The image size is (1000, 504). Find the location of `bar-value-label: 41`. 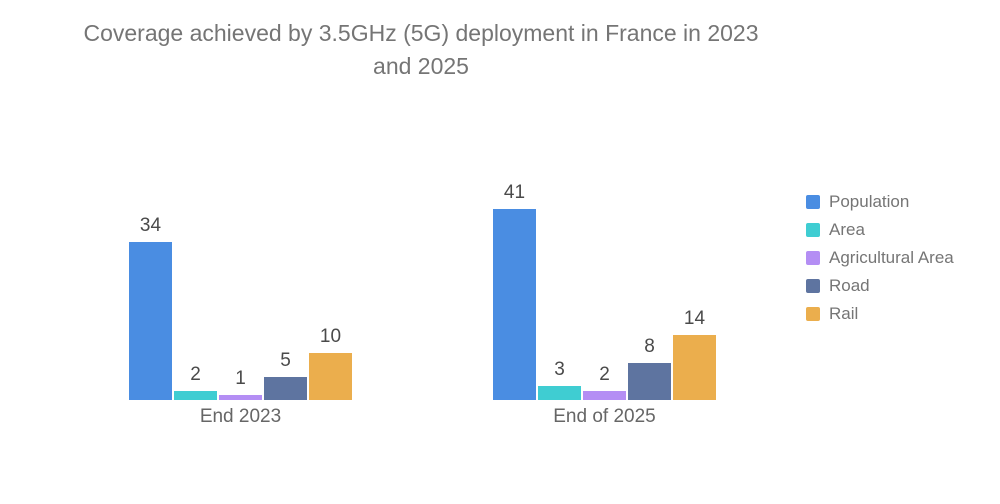

bar-value-label: 41 is located at coordinates (514, 192).